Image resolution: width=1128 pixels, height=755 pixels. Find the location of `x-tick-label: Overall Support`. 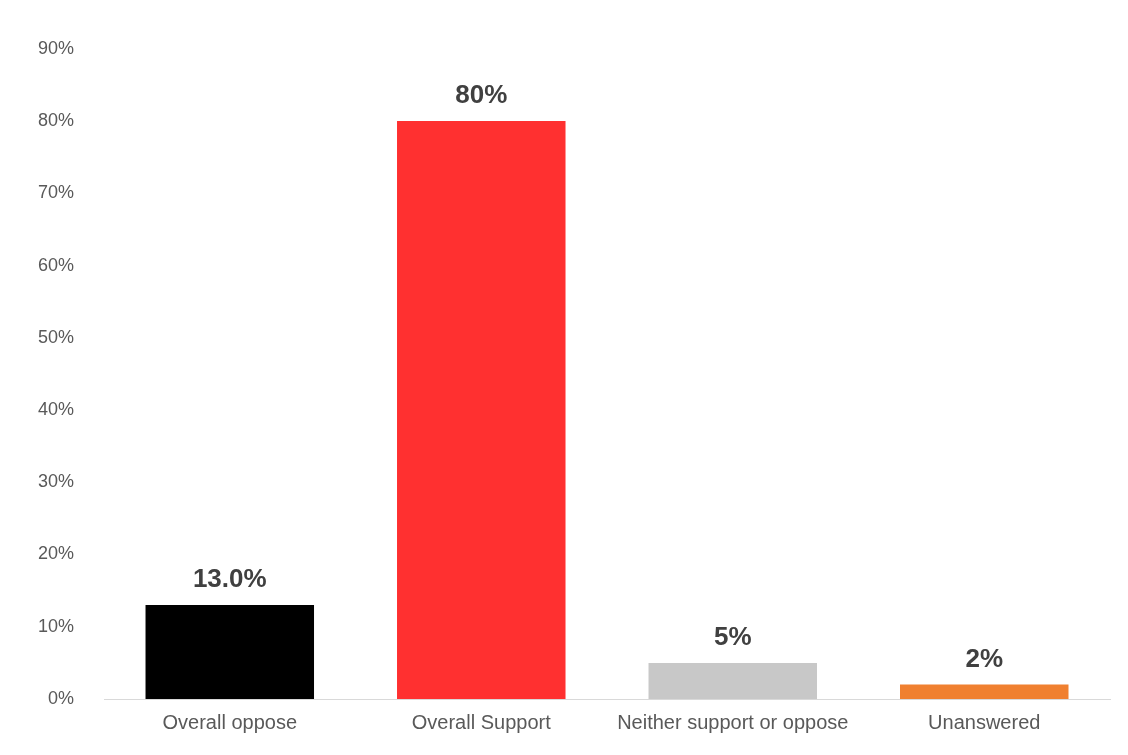

x-tick-label: Overall Support is located at coordinates (481, 721).